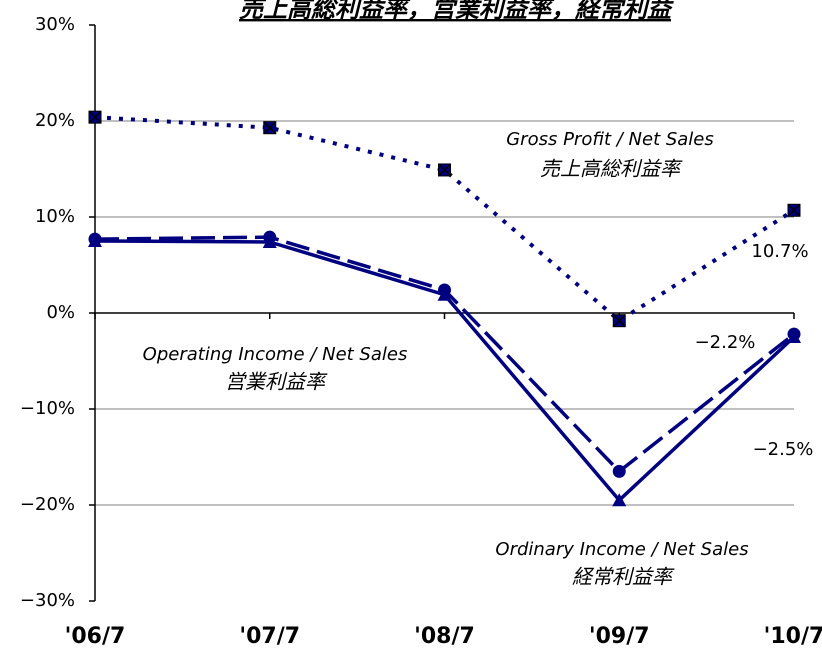  Describe the element at coordinates (55, 120) in the screenshot. I see `y-tick-label: 20%` at that location.